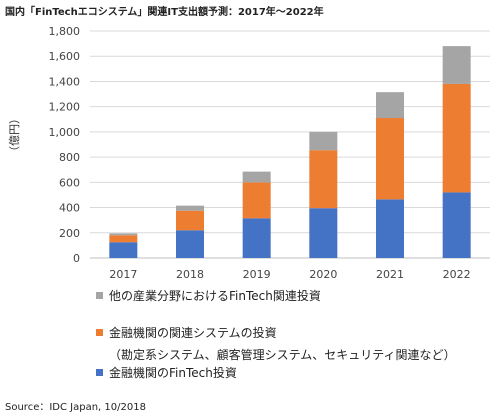 The height and width of the screenshot is (413, 500). What do you see at coordinates (99, 332) in the screenshot?
I see `legend-swatch-orange` at bounding box center [99, 332].